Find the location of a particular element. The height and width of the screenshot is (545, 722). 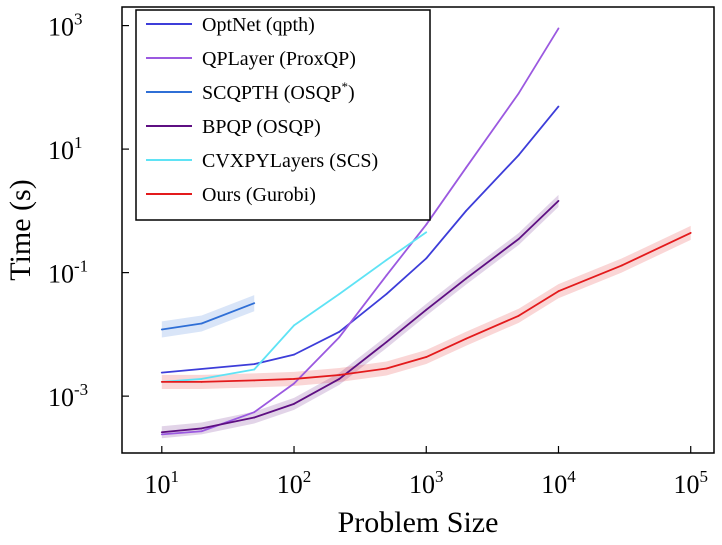

x-axis-ticks: 10¹ 10² 10³ 10⁴ 10⁵ is located at coordinates (426, 472).